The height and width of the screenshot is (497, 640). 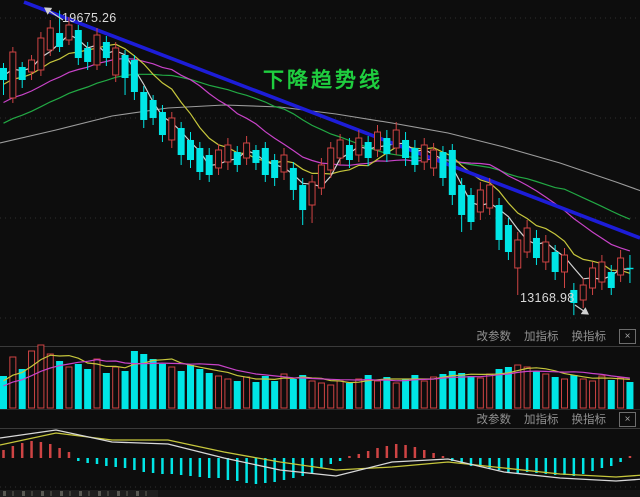 I want to click on high-price-label: 19675.26, so click(x=89, y=18).